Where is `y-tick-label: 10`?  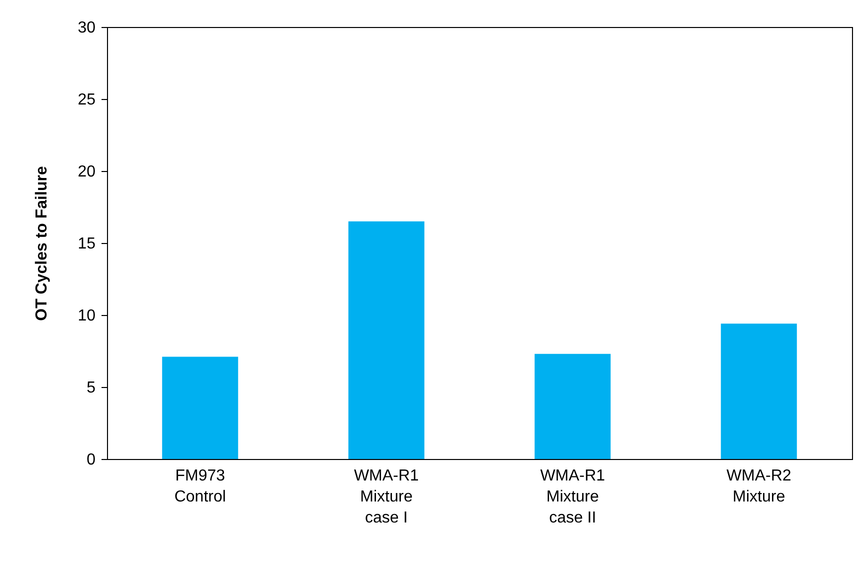 y-tick-label: 10 is located at coordinates (87, 316).